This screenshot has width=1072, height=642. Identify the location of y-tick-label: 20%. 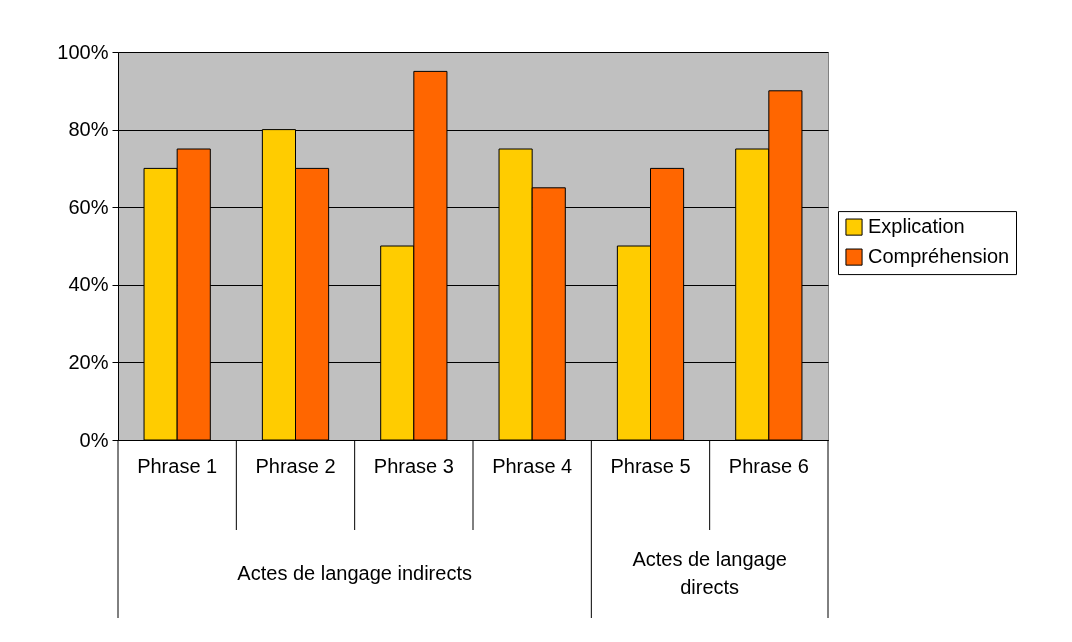
(88, 361).